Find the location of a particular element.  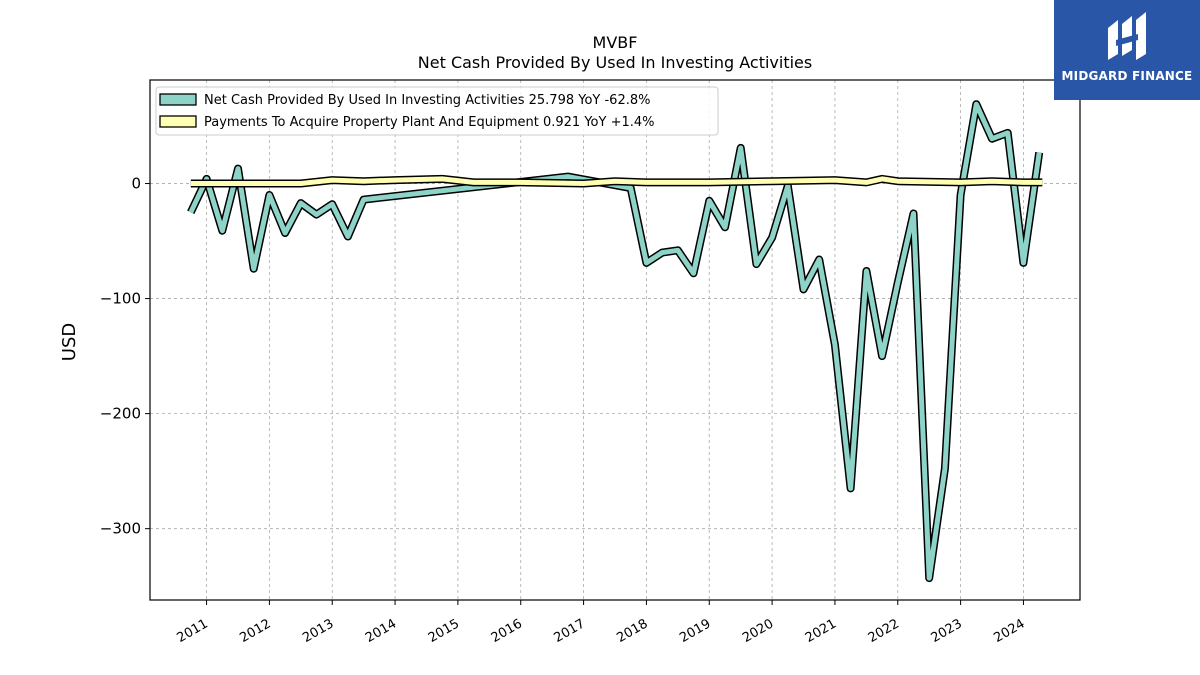

x-tick-label: 2017 is located at coordinates (570, 631).